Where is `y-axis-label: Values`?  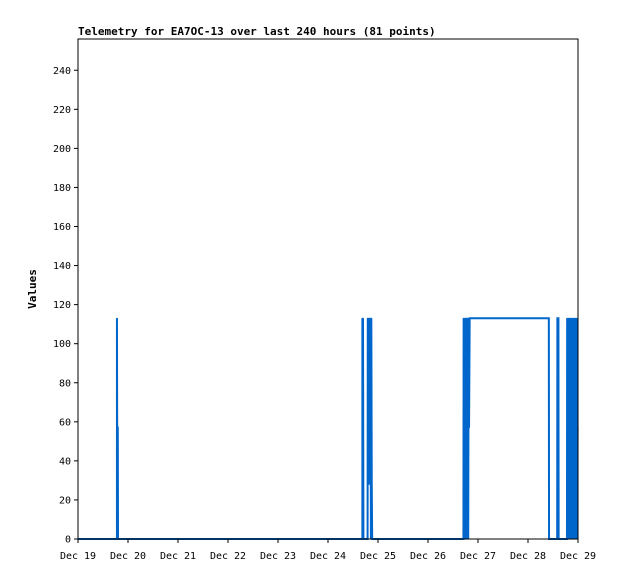 y-axis-label: Values is located at coordinates (32, 289).